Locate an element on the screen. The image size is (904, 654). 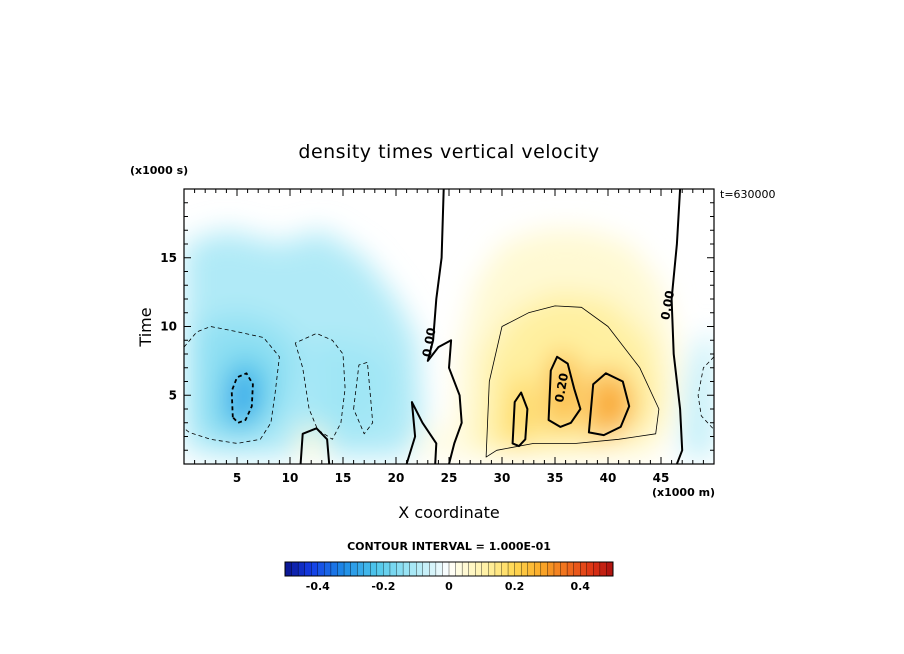
x-tick-label: 45 is located at coordinates (661, 478).